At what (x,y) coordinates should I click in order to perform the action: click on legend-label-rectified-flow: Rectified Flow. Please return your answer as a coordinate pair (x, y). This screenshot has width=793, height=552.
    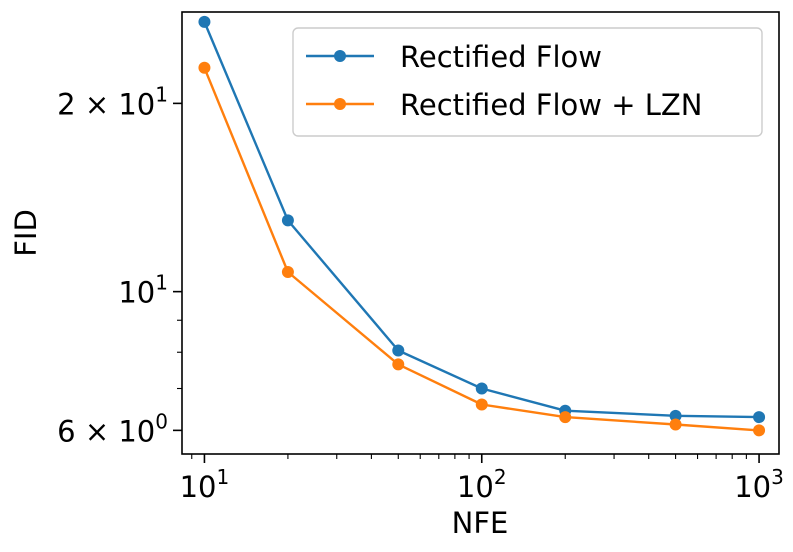
    Looking at the image, I should click on (501, 57).